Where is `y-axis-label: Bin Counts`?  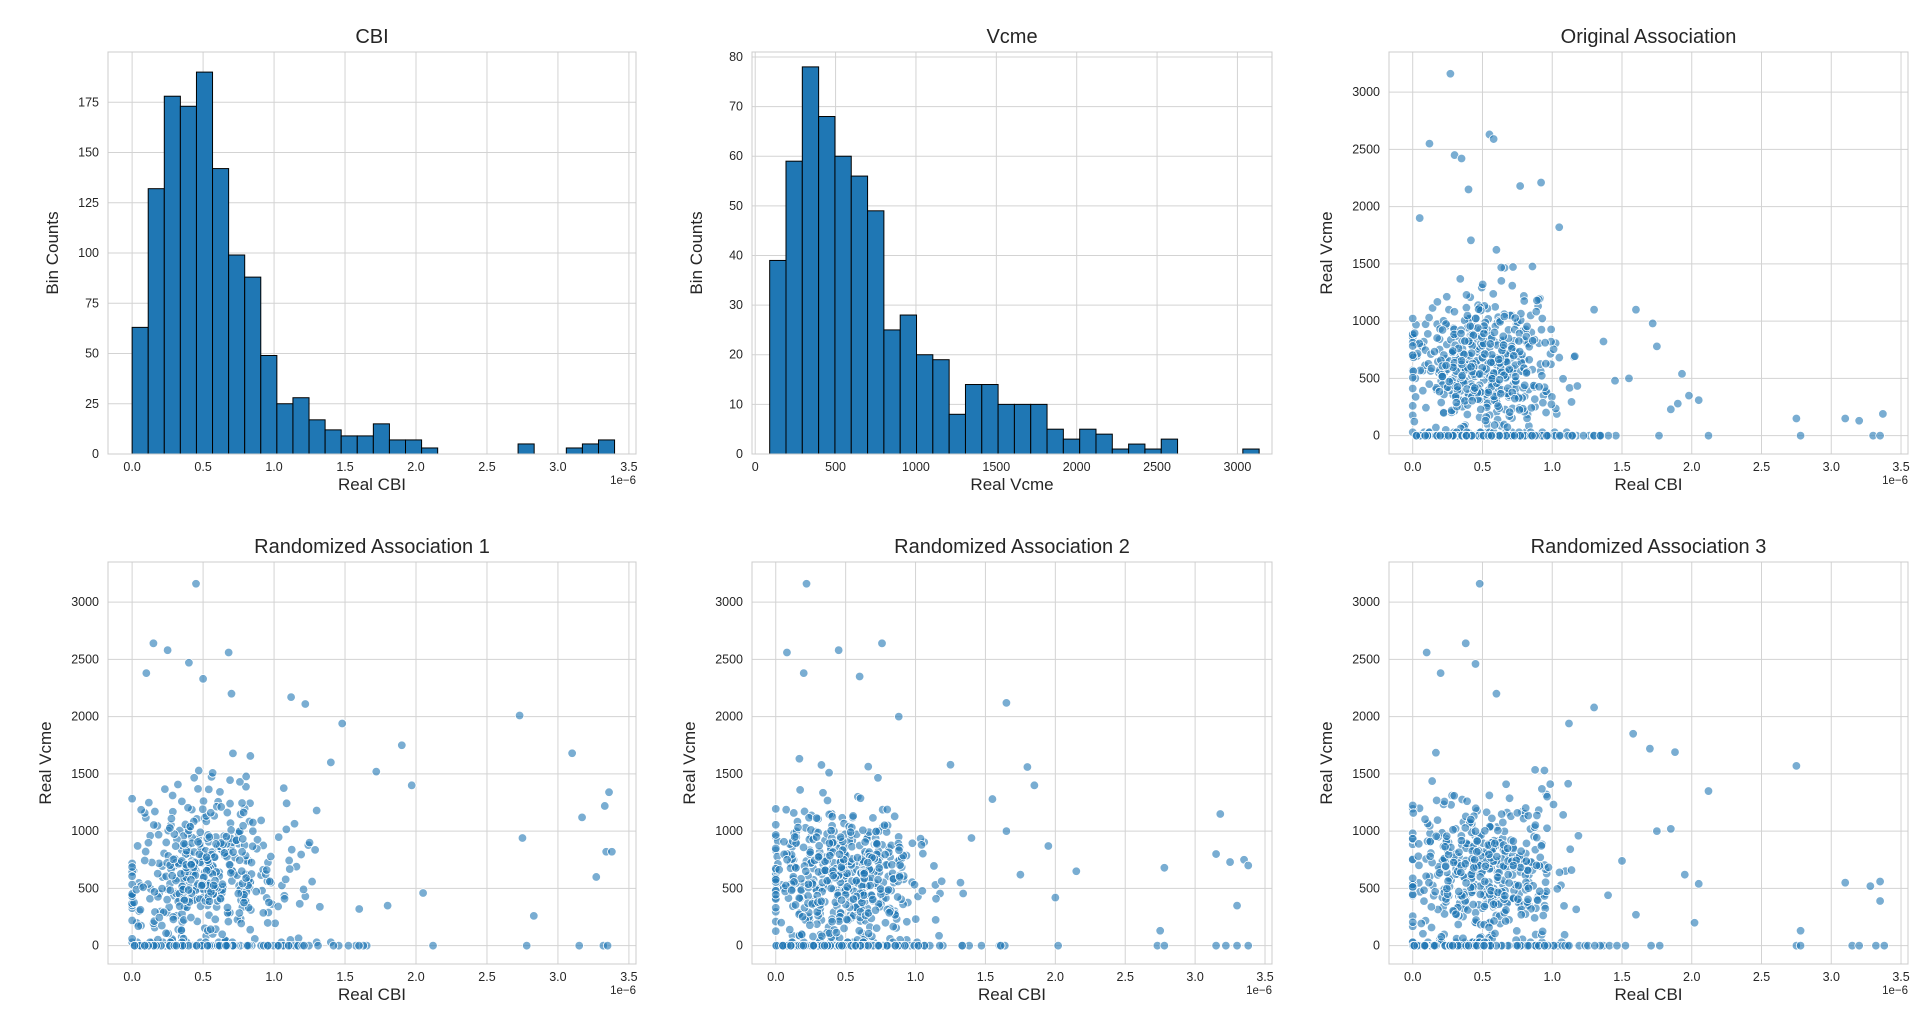
y-axis-label: Bin Counts is located at coordinates (52, 252).